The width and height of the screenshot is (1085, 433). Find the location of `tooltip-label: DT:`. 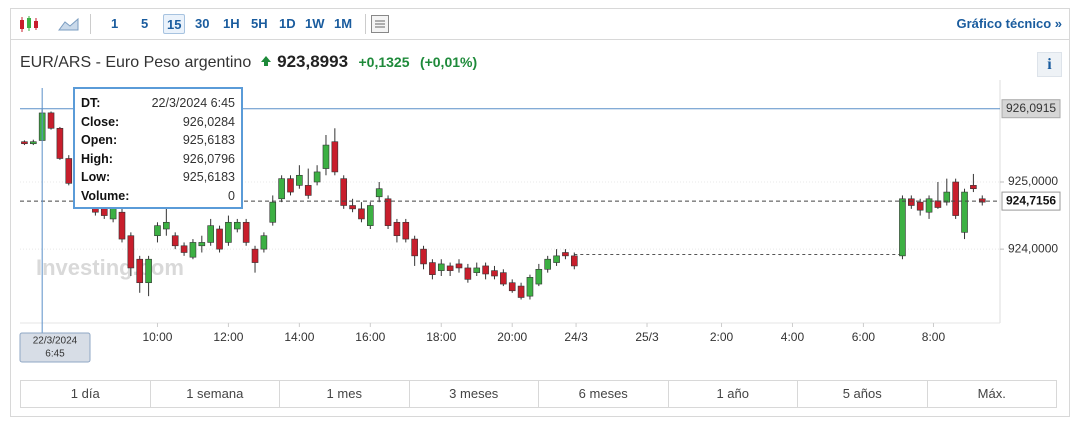

tooltip-label: DT: is located at coordinates (91, 103).